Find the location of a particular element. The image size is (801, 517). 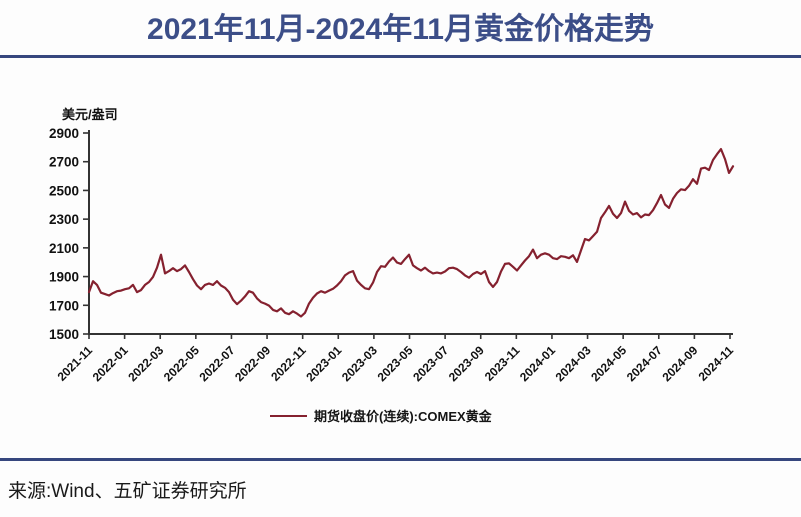

svg-text: 2900 is located at coordinates (64, 133).